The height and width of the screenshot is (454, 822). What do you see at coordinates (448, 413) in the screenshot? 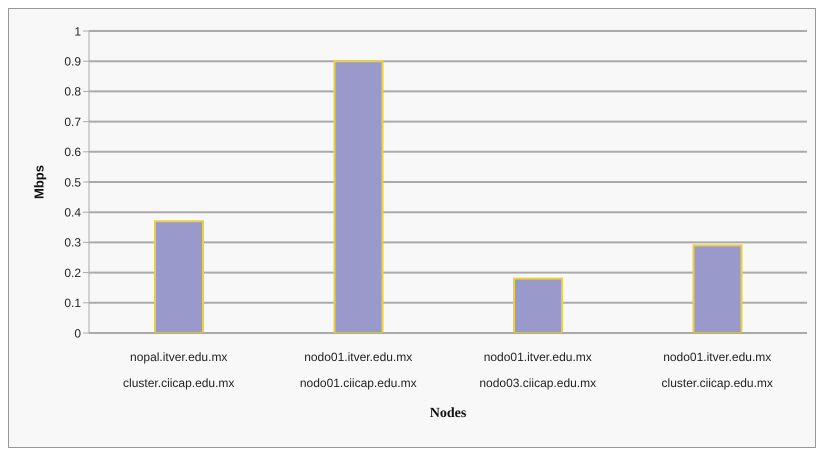
I see `x-axis-title: Nodes` at bounding box center [448, 413].